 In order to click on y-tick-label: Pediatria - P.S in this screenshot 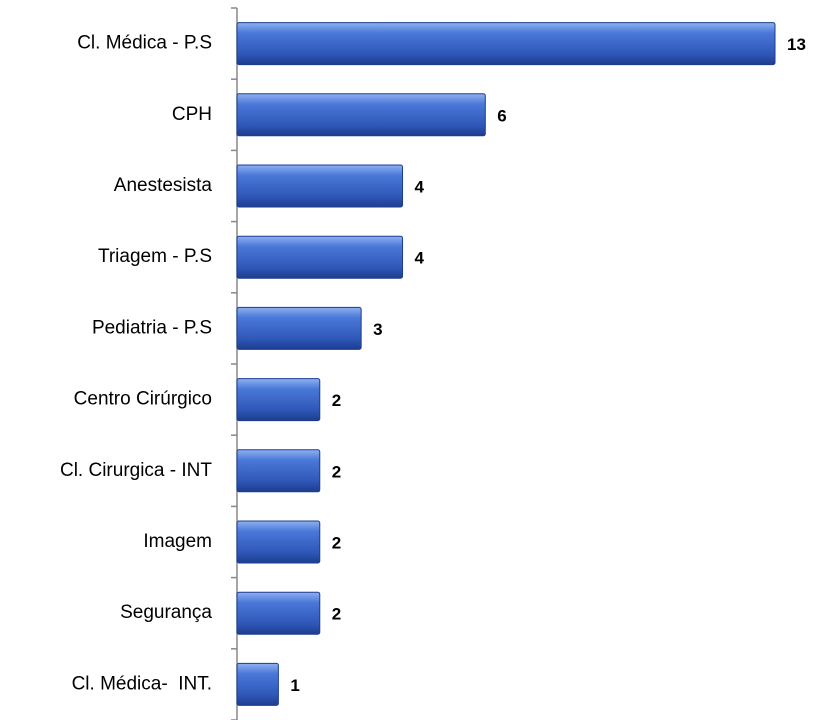, I will do `click(152, 327)`.